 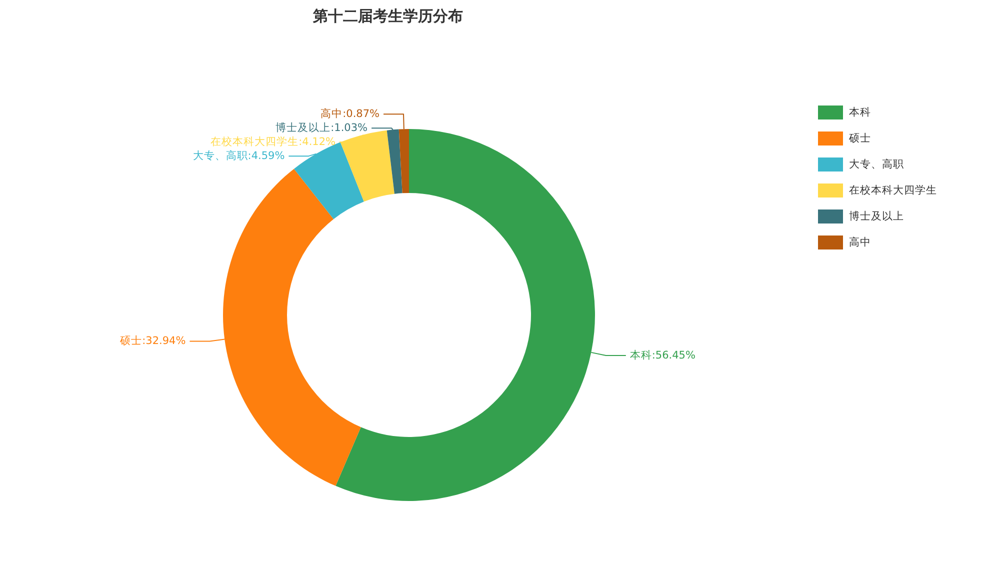 What do you see at coordinates (273, 141) in the screenshot?
I see `data-label: 在校本科大四学生:4.12%` at bounding box center [273, 141].